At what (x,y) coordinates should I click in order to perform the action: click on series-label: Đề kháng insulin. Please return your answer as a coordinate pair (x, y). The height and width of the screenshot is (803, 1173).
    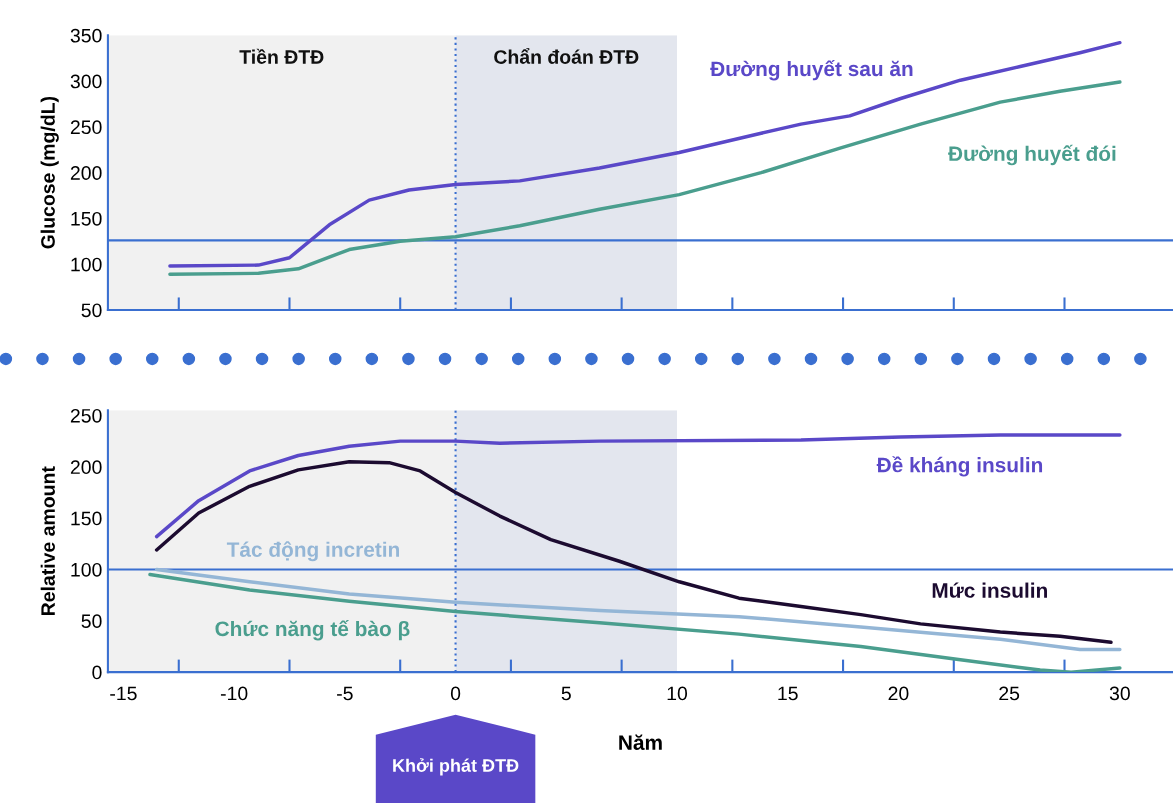
    Looking at the image, I should click on (959, 466).